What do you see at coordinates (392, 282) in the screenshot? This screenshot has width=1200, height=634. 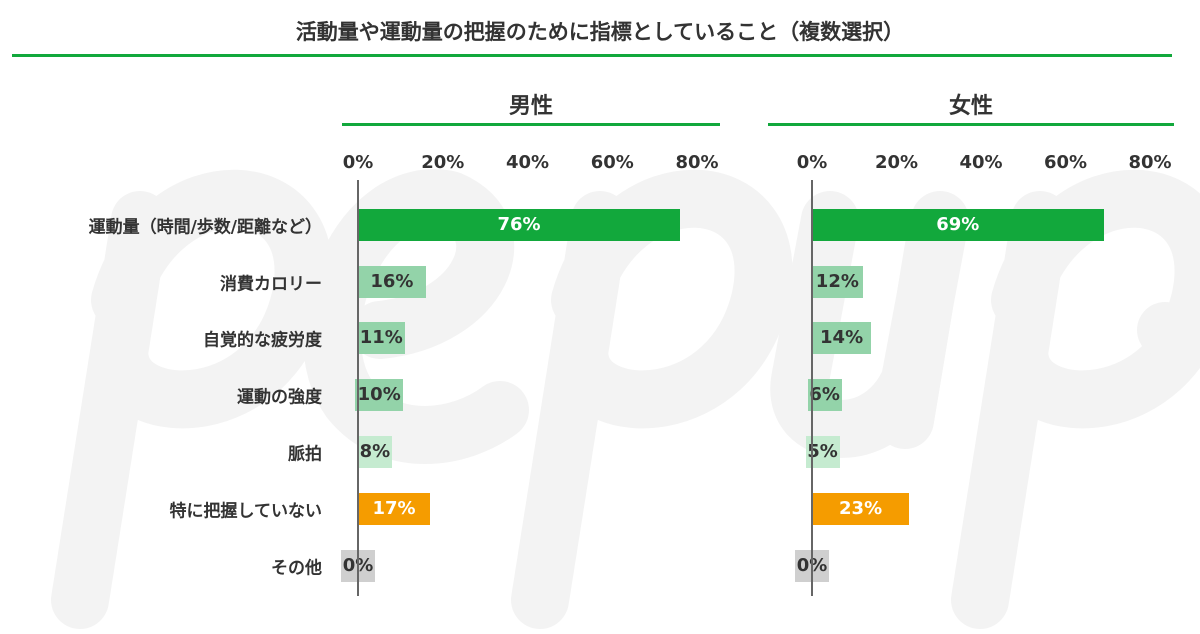 I see `data-label: 16%` at bounding box center [392, 282].